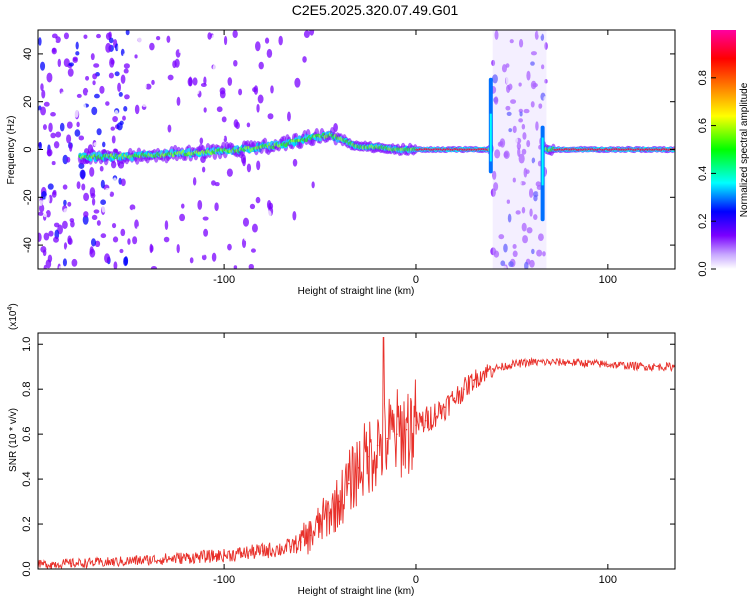  I want to click on colorbar-tick-label: 0.8, so click(703, 77).